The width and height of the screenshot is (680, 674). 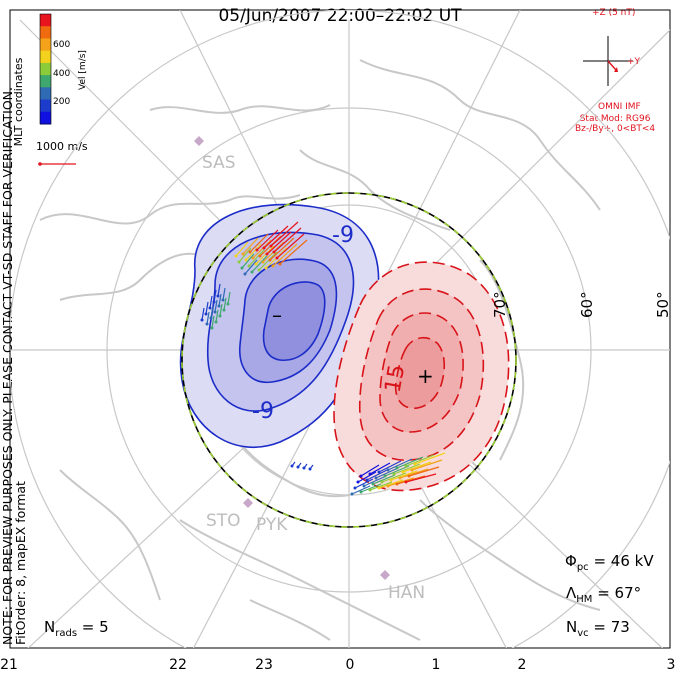 I want to click on latitude-label-60: 60°, so click(x=587, y=304).